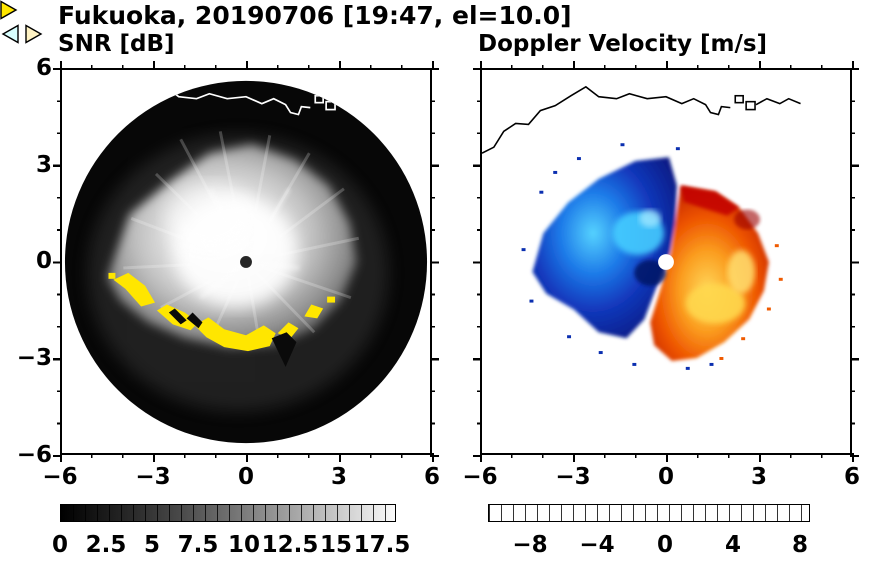  I want to click on y-tick-label: 3, so click(43, 165).